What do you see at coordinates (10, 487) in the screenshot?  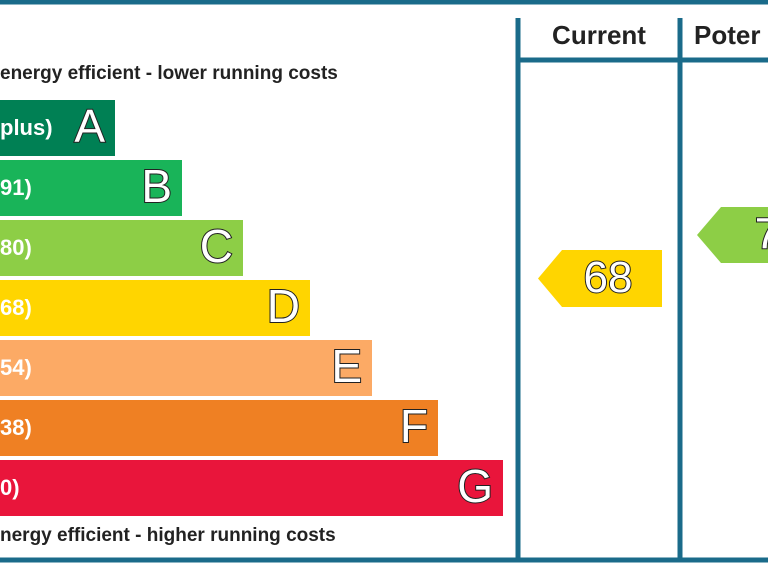 I see `band-label: 0)` at bounding box center [10, 487].